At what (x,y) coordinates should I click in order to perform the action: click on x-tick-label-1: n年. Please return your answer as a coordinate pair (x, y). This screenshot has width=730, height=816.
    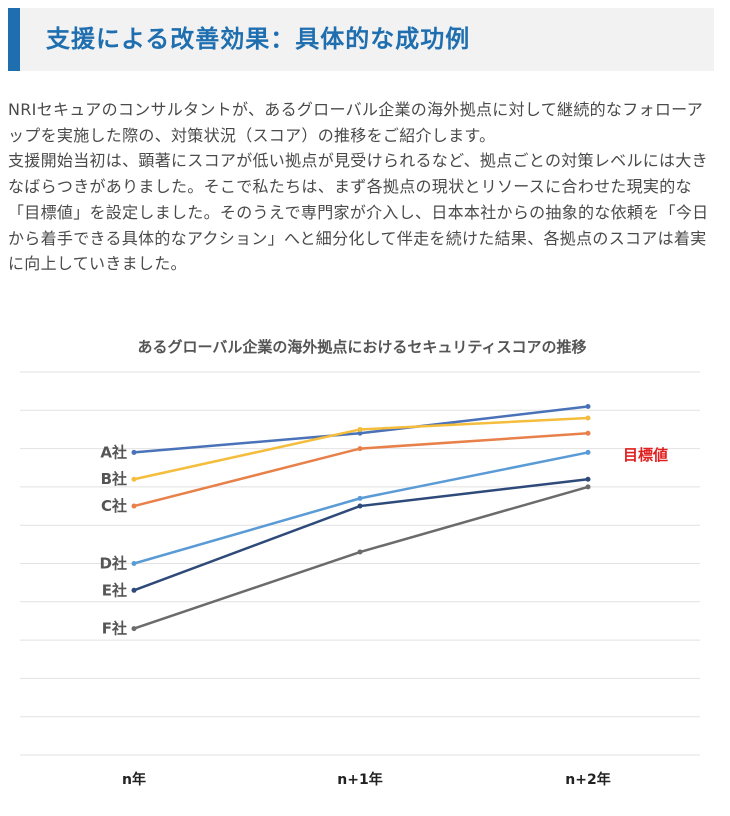
    Looking at the image, I should click on (134, 779).